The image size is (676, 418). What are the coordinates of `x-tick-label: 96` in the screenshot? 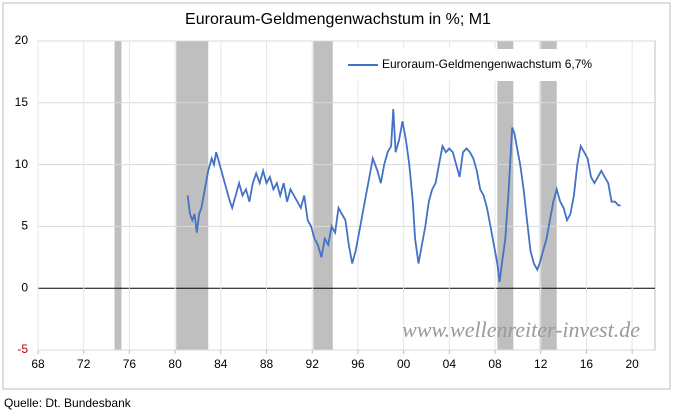 It's located at (358, 364).